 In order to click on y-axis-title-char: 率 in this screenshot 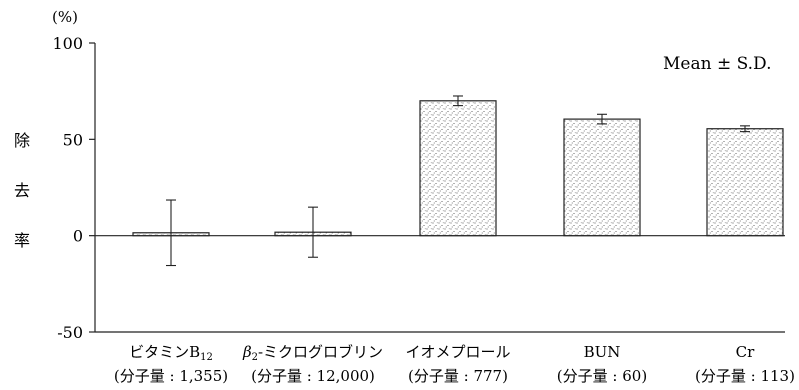, I will do `click(22, 240)`.